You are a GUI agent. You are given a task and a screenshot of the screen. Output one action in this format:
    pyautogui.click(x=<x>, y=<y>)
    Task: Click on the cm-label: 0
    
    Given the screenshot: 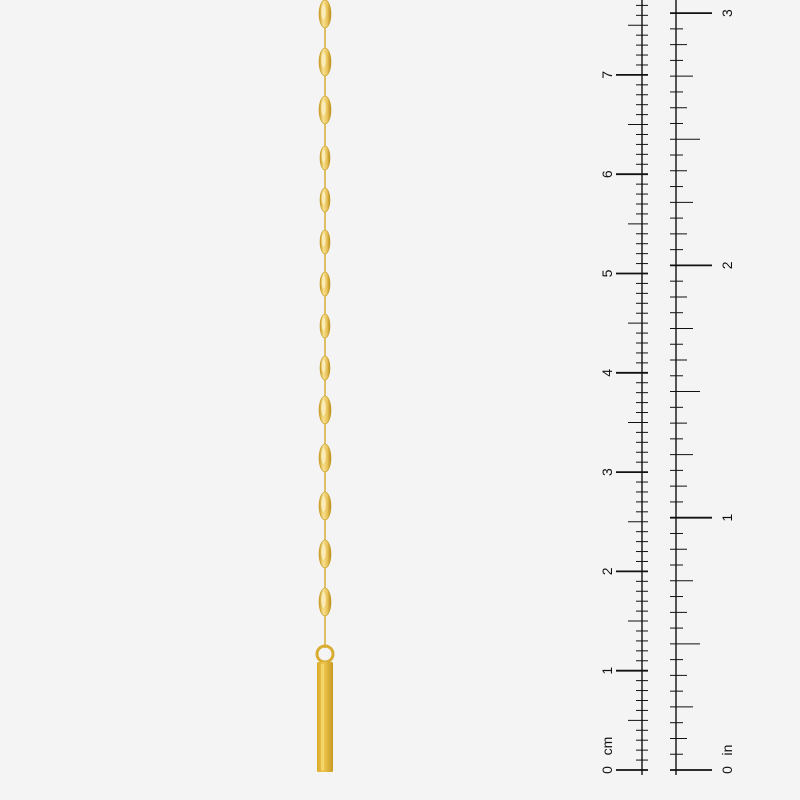 What is the action you would take?
    pyautogui.click(x=607, y=770)
    